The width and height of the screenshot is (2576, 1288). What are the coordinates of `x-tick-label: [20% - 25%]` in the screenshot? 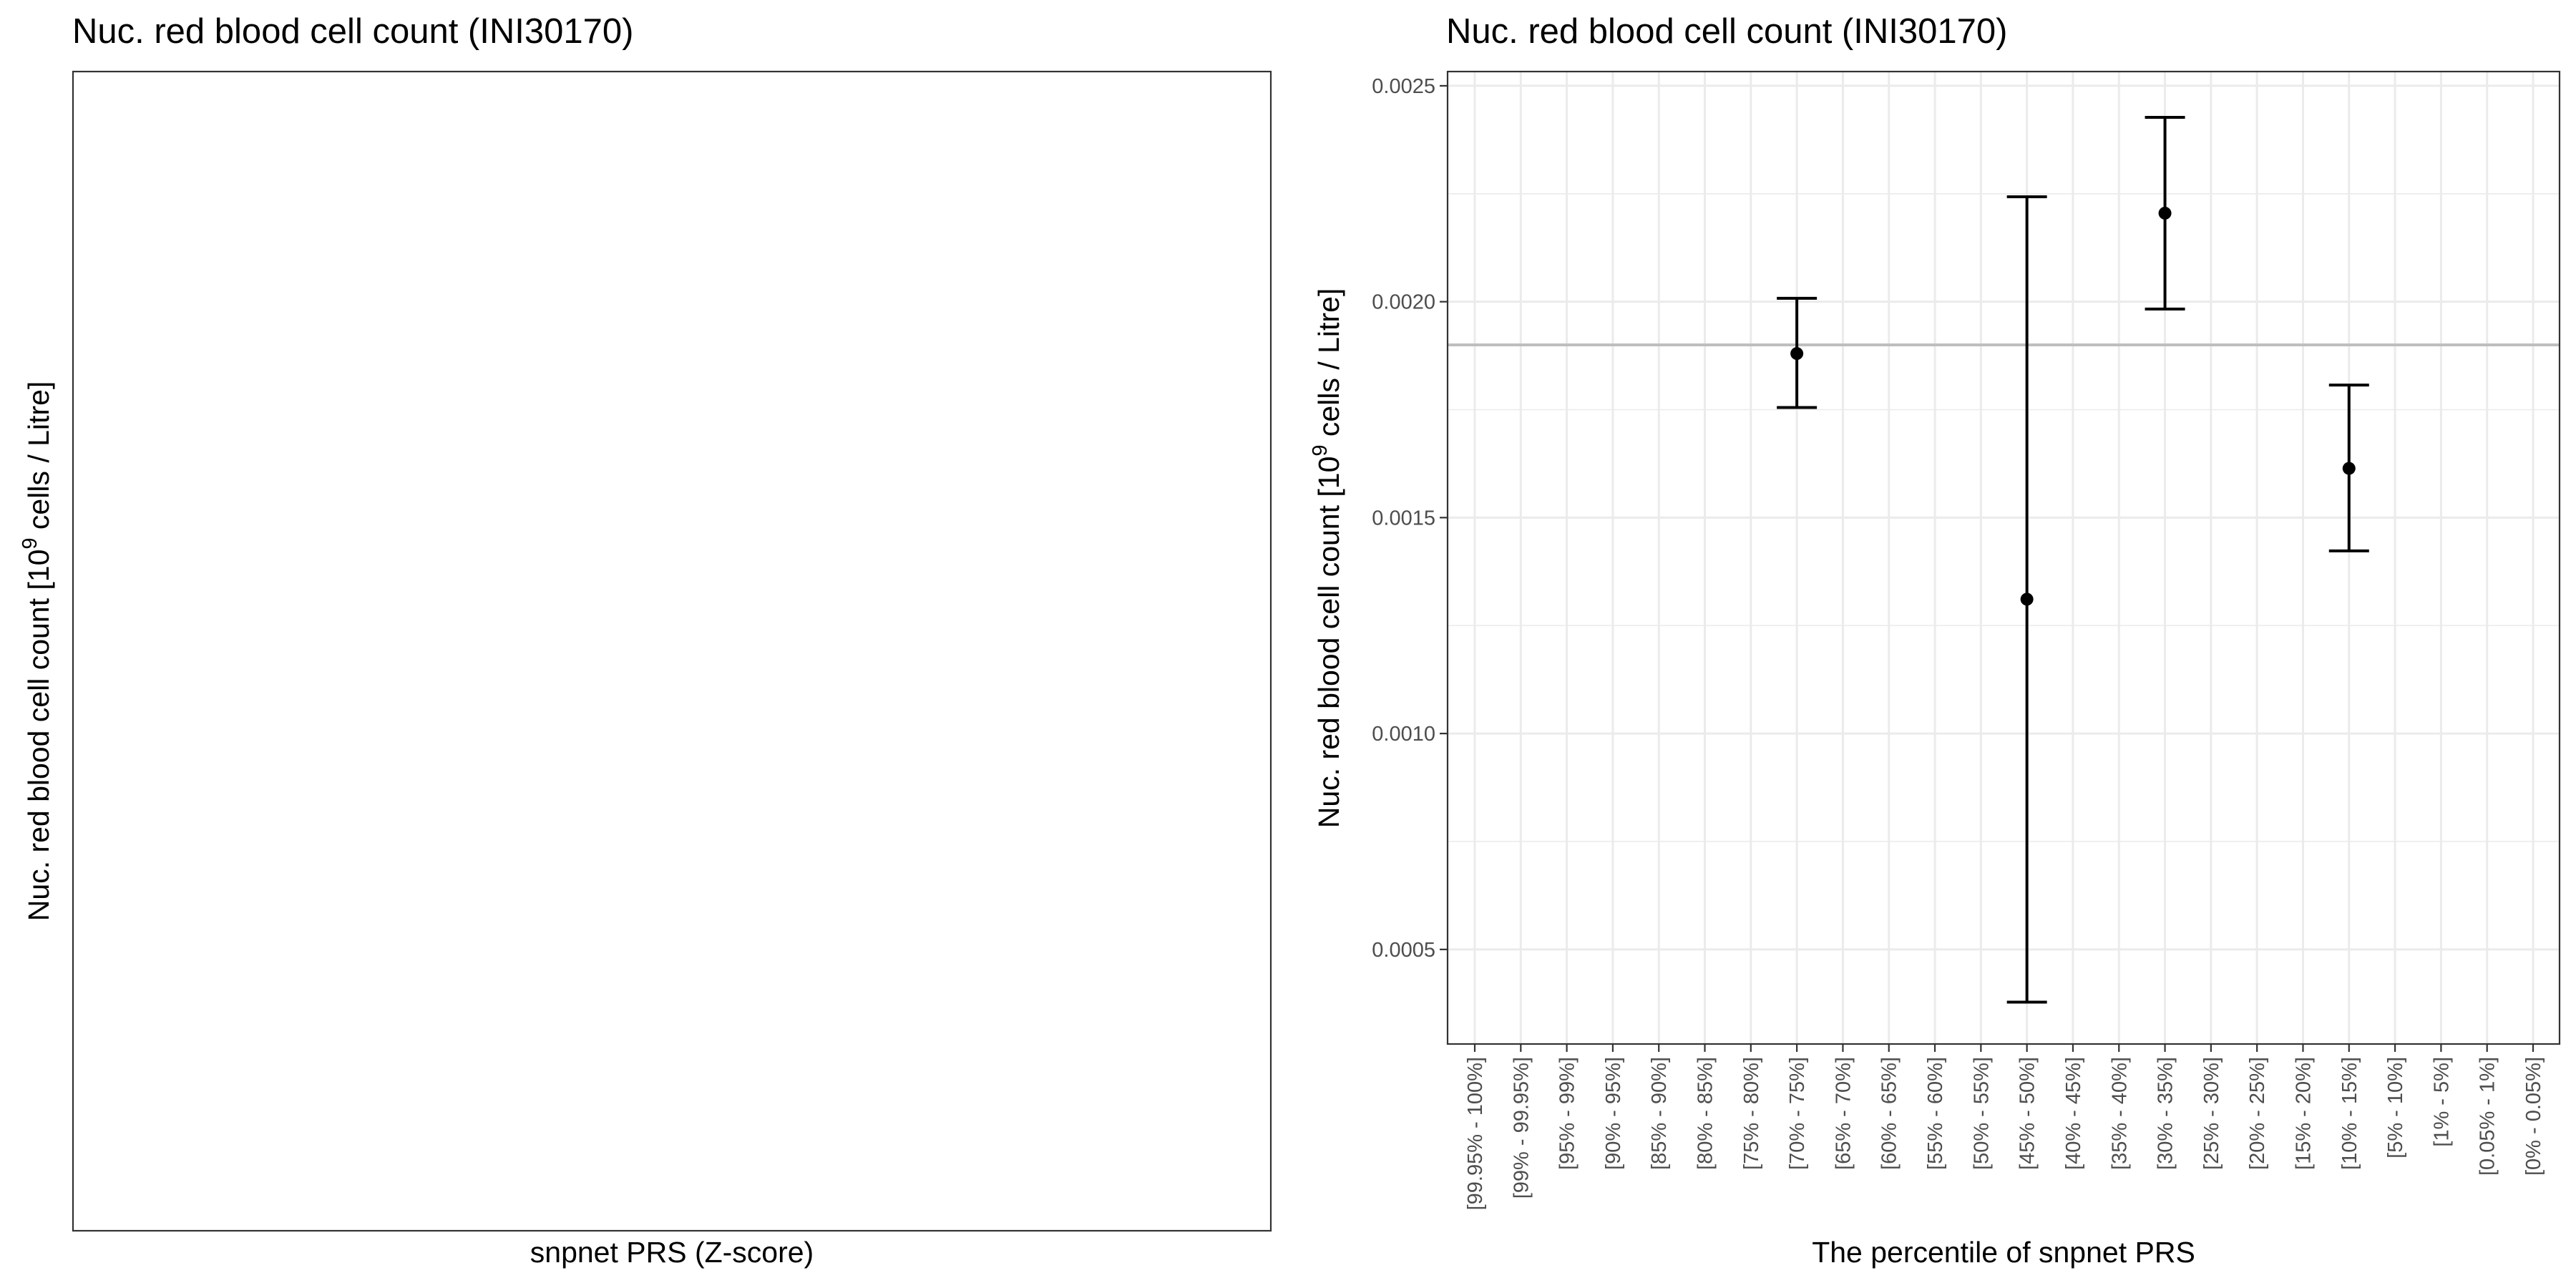 It's located at (2257, 1113).